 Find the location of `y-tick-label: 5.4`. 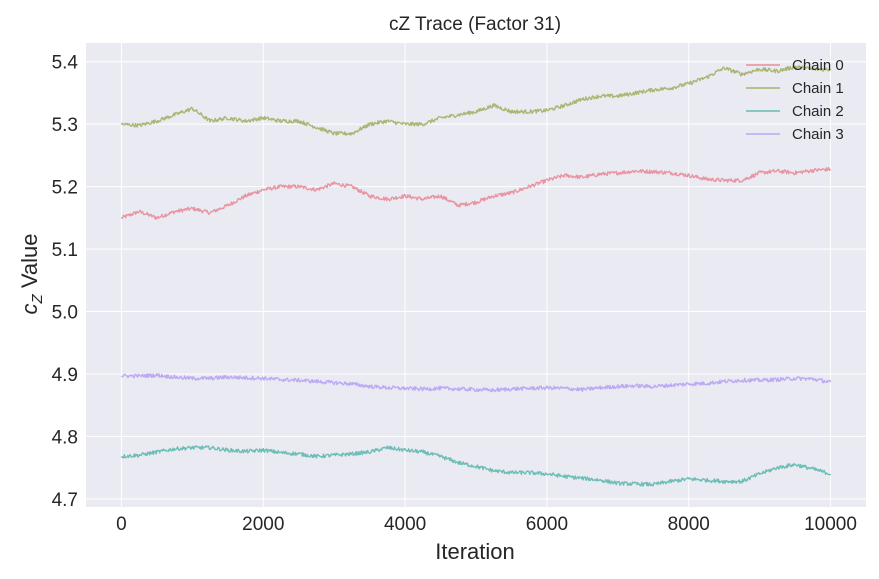

y-tick-label: 5.4 is located at coordinates (65, 63).